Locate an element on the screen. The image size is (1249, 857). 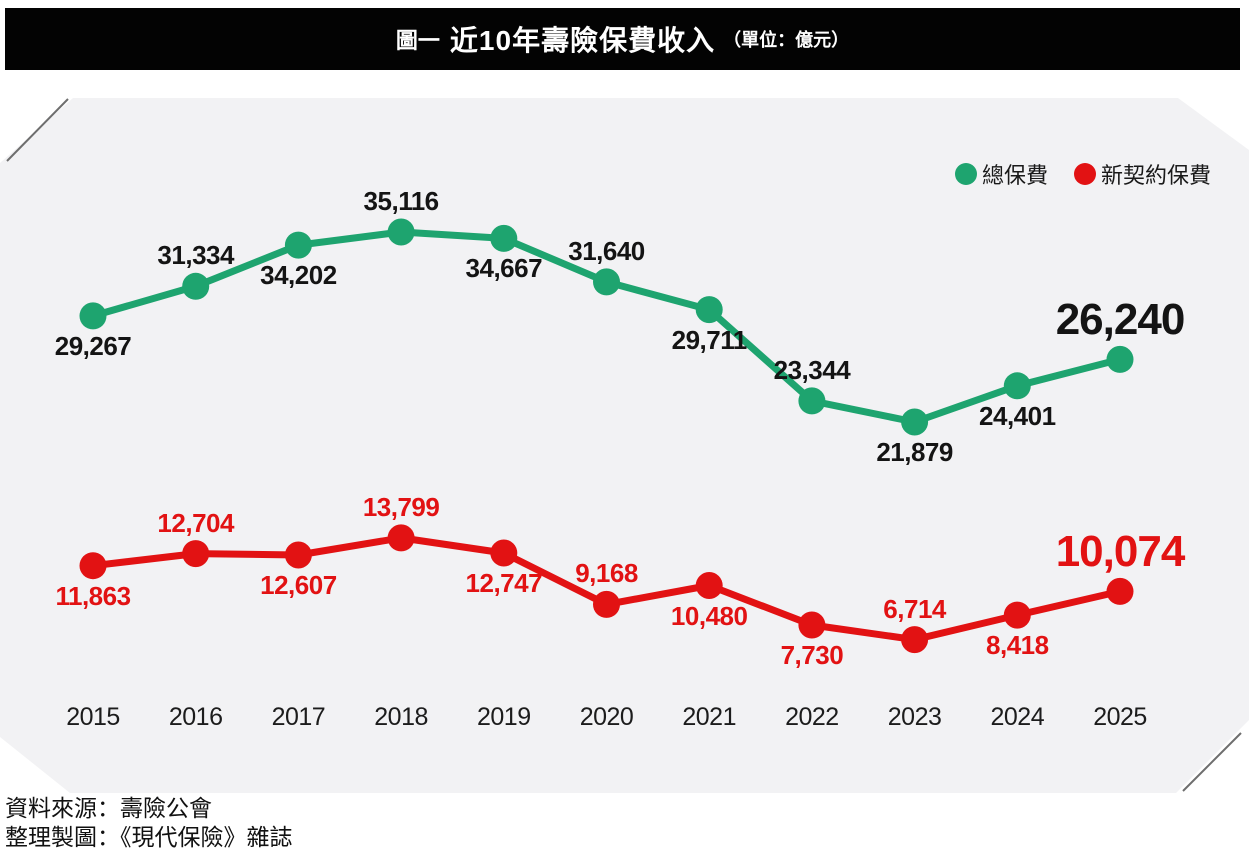
legend-item-total: 總保費 is located at coordinates (1001, 174).